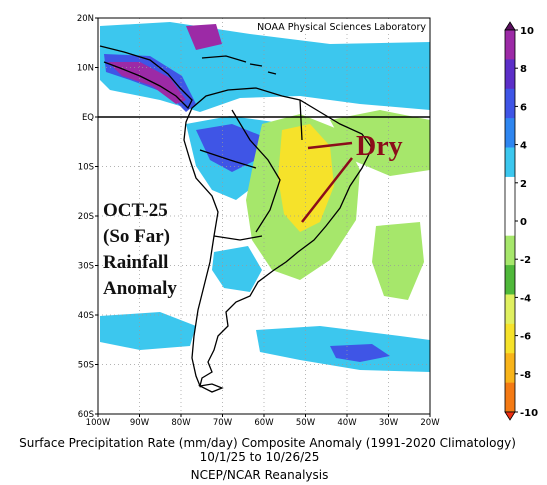 The image size is (547, 485). Describe the element at coordinates (86, 415) in the screenshot. I see `lat-tick-label: 60S` at that location.